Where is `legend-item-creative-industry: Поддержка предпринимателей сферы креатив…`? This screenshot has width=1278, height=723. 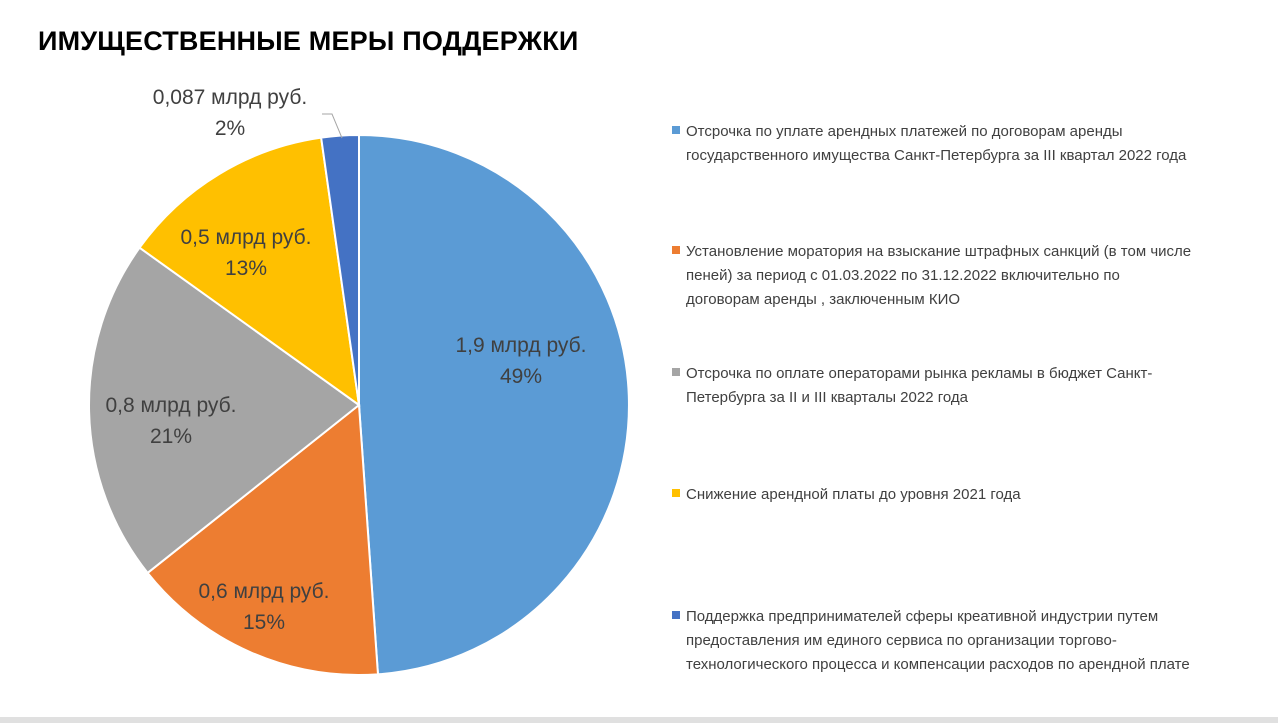 legend-item-creative-industry: Поддержка предпринимателей сферы креатив… is located at coordinates (931, 641).